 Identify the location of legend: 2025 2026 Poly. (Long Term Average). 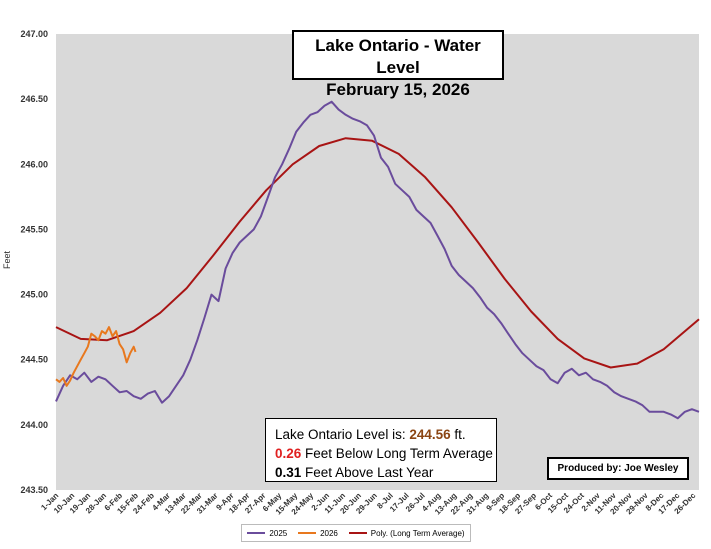
(356, 533).